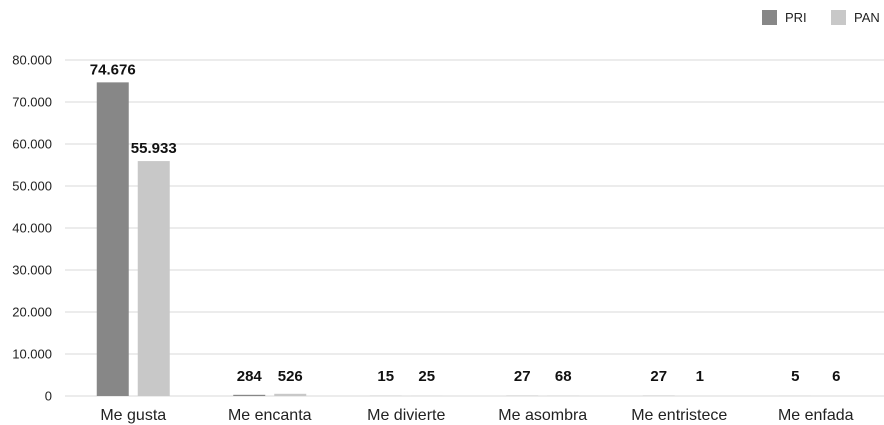  I want to click on x-tick-label: Me encanta, so click(270, 415).